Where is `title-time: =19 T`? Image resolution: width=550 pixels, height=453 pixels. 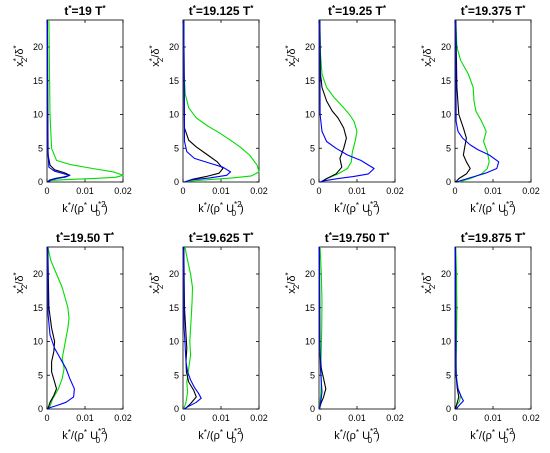 title-time: =19 T is located at coordinates (87, 11).